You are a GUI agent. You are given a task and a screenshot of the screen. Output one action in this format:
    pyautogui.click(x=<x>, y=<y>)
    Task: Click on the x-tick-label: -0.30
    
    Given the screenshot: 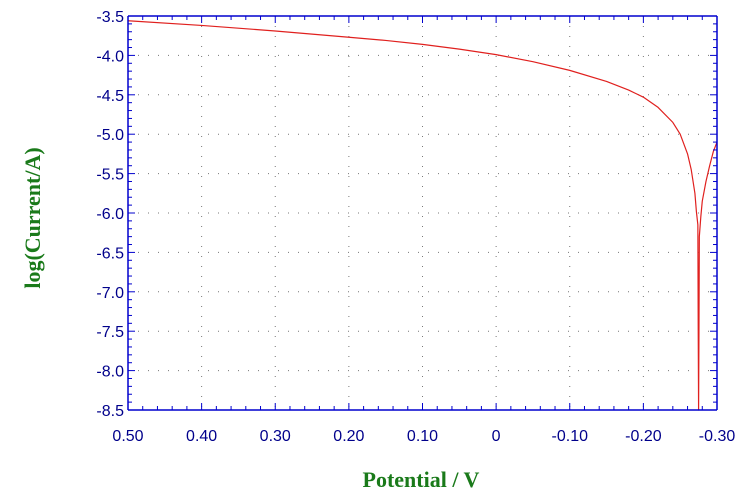 What is the action you would take?
    pyautogui.click(x=717, y=436)
    